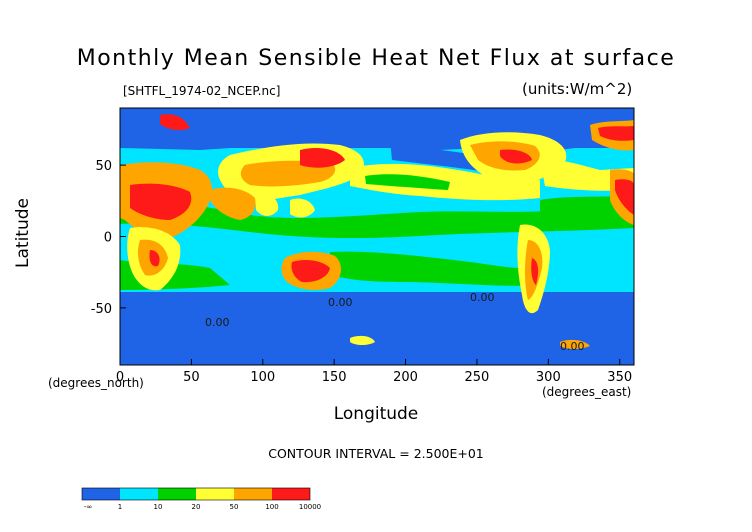 This screenshot has height=532, width=752. What do you see at coordinates (310, 507) in the screenshot?
I see `colorbar-label: 10000` at bounding box center [310, 507].